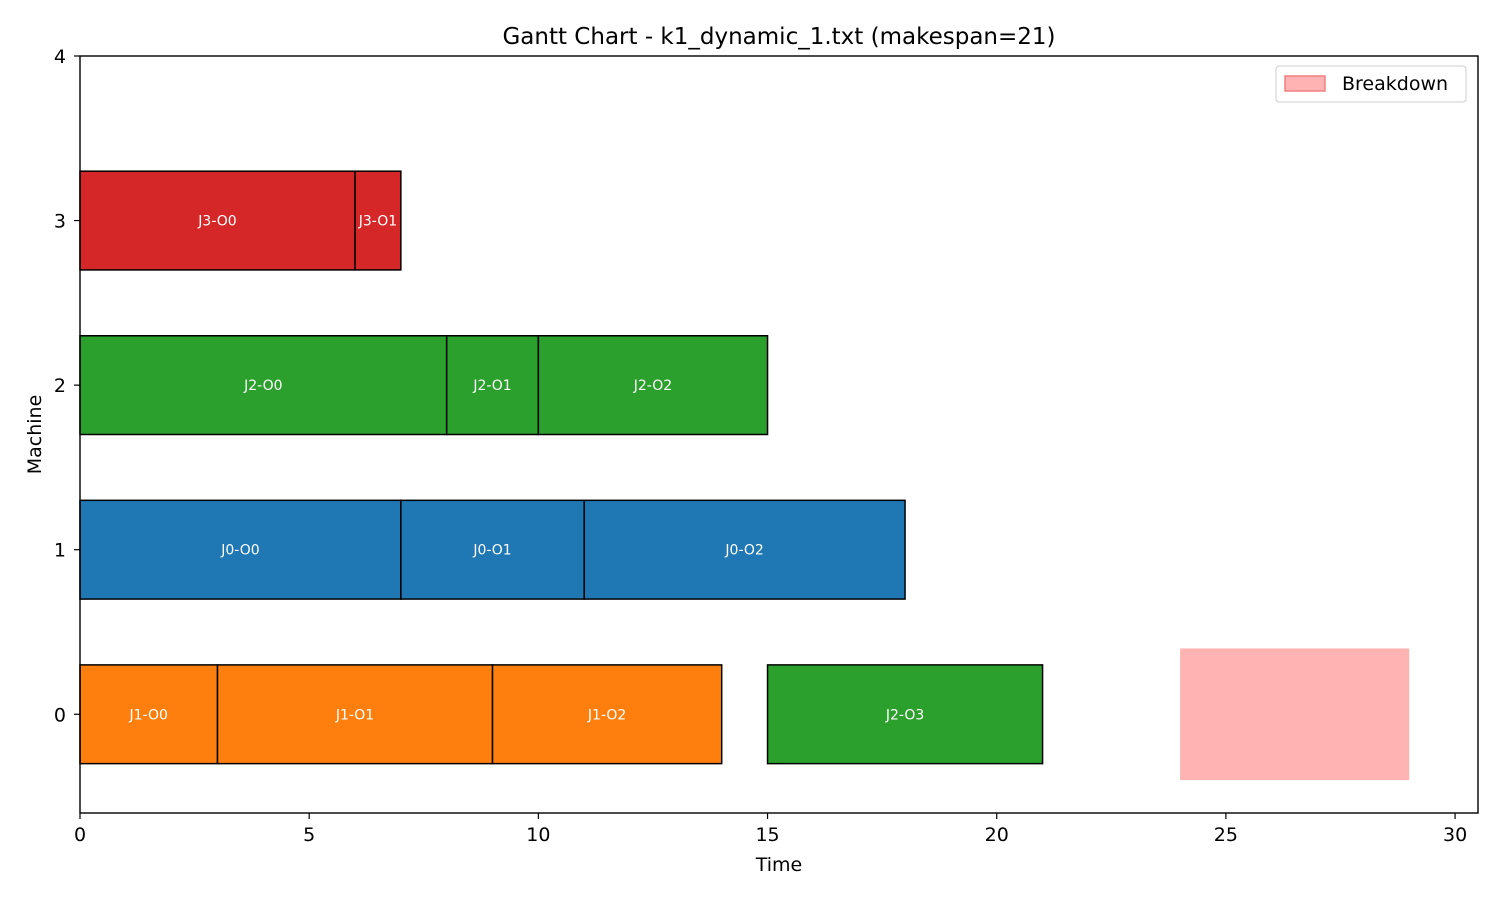 The width and height of the screenshot is (1500, 900). What do you see at coordinates (309, 835) in the screenshot?
I see `x-tick-label-5: 5` at bounding box center [309, 835].